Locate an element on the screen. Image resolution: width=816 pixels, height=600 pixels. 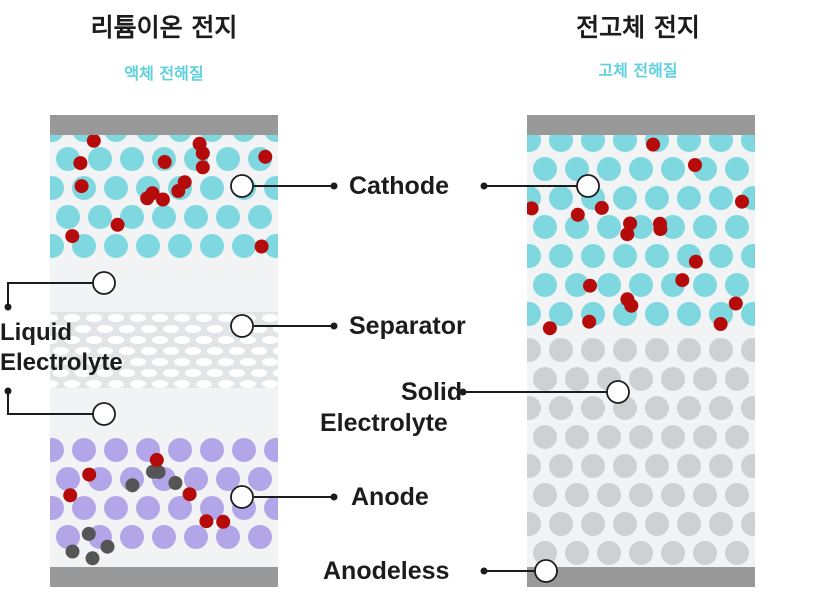
liquid-electrolyte-marker-top is located at coordinates (104, 283).